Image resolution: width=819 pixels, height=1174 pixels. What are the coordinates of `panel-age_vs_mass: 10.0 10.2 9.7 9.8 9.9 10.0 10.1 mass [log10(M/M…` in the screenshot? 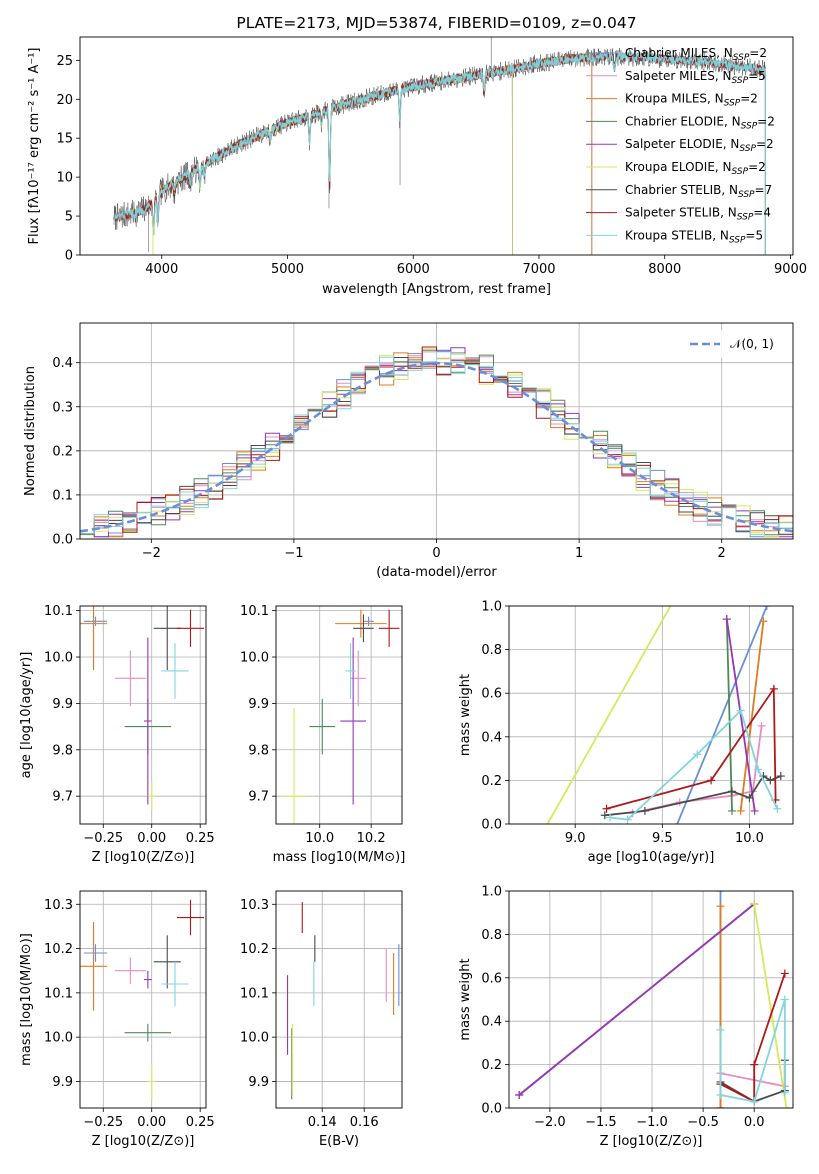 It's located at (322, 734).